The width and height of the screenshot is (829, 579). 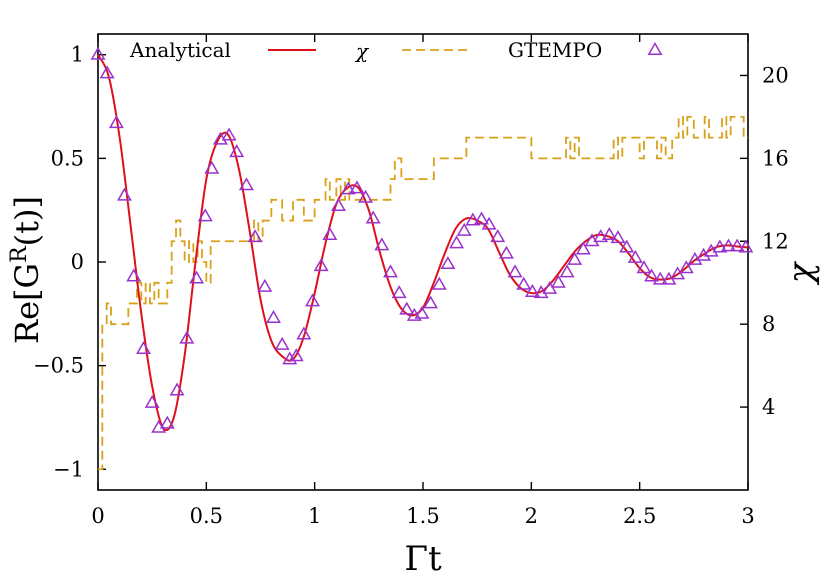 What do you see at coordinates (768, 407) in the screenshot?
I see `y2-tick-label: 4` at bounding box center [768, 407].